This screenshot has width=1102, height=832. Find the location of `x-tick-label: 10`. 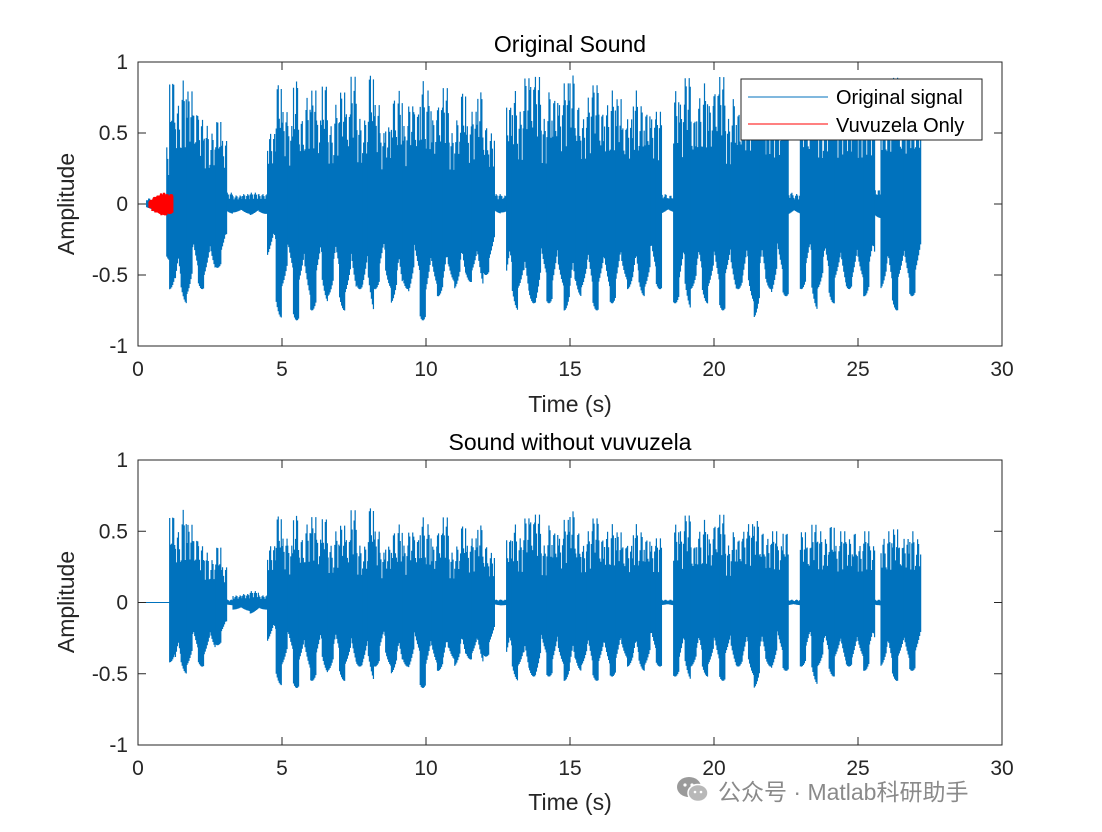

x-tick-label: 10 is located at coordinates (425, 768).